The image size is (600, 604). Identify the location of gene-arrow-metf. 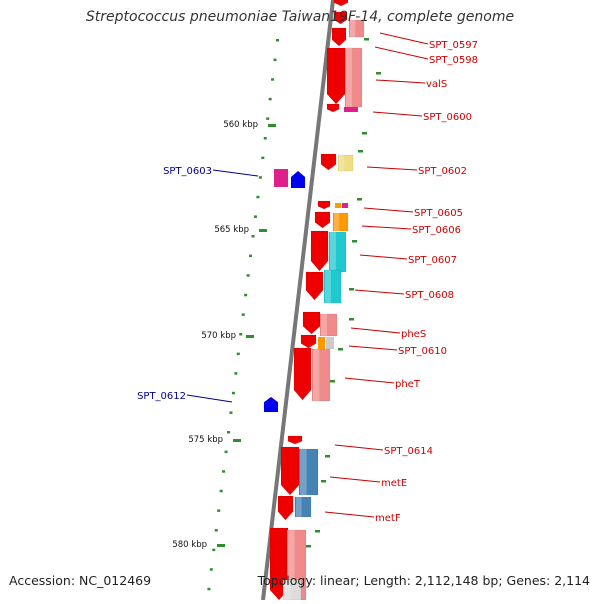
(285, 508).